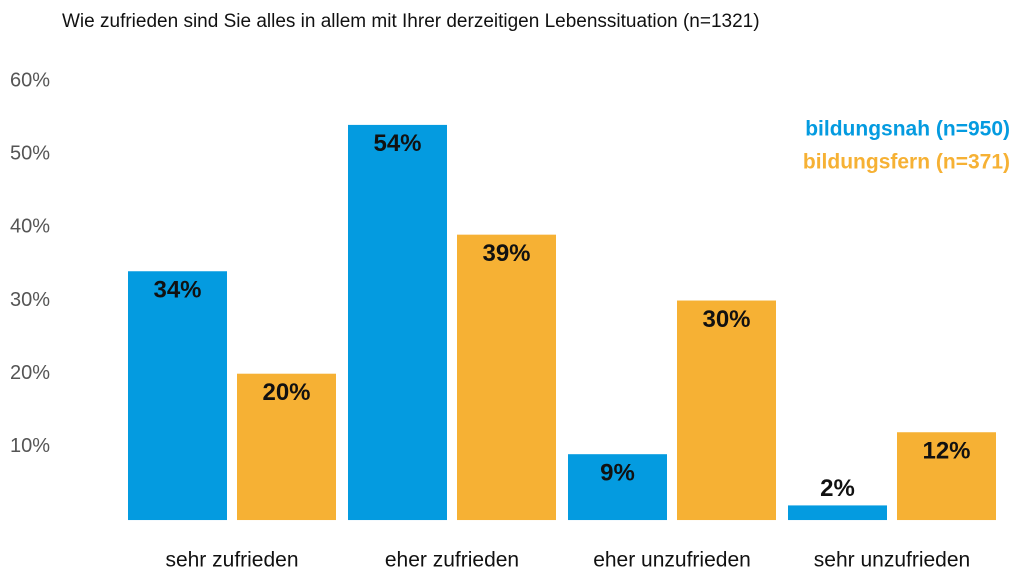 Image resolution: width=1017 pixels, height=575 pixels. What do you see at coordinates (231, 560) in the screenshot?
I see `x-tick-label: sehr zufrieden` at bounding box center [231, 560].